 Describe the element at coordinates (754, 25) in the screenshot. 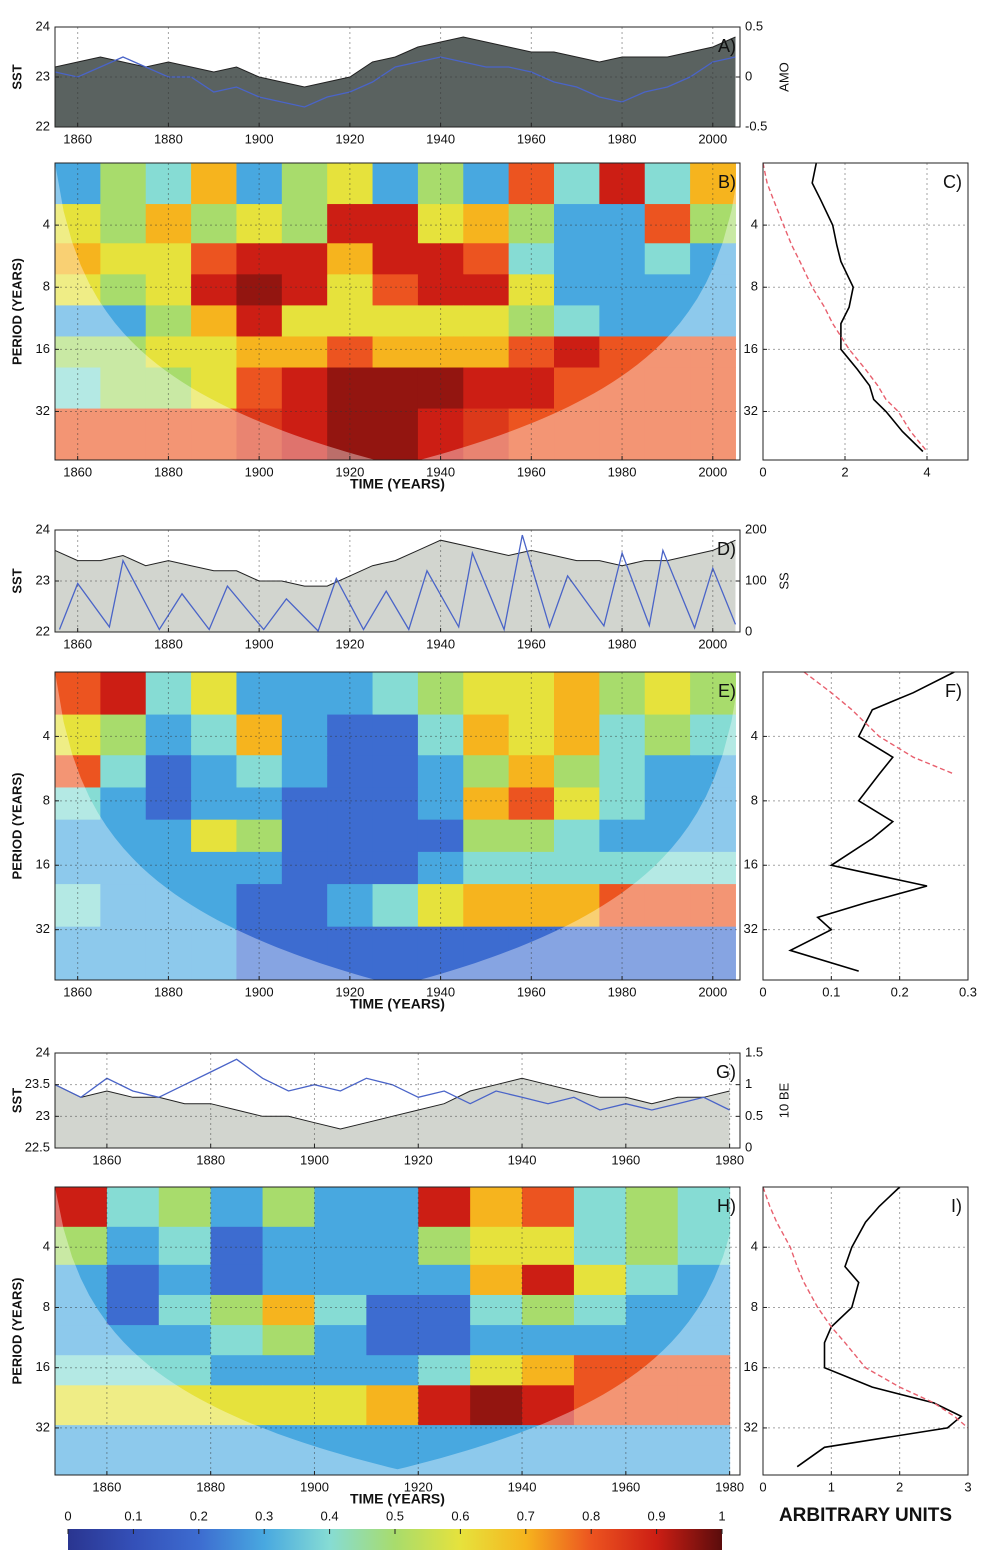

I see `y2-tick-label: 0.5` at that location.